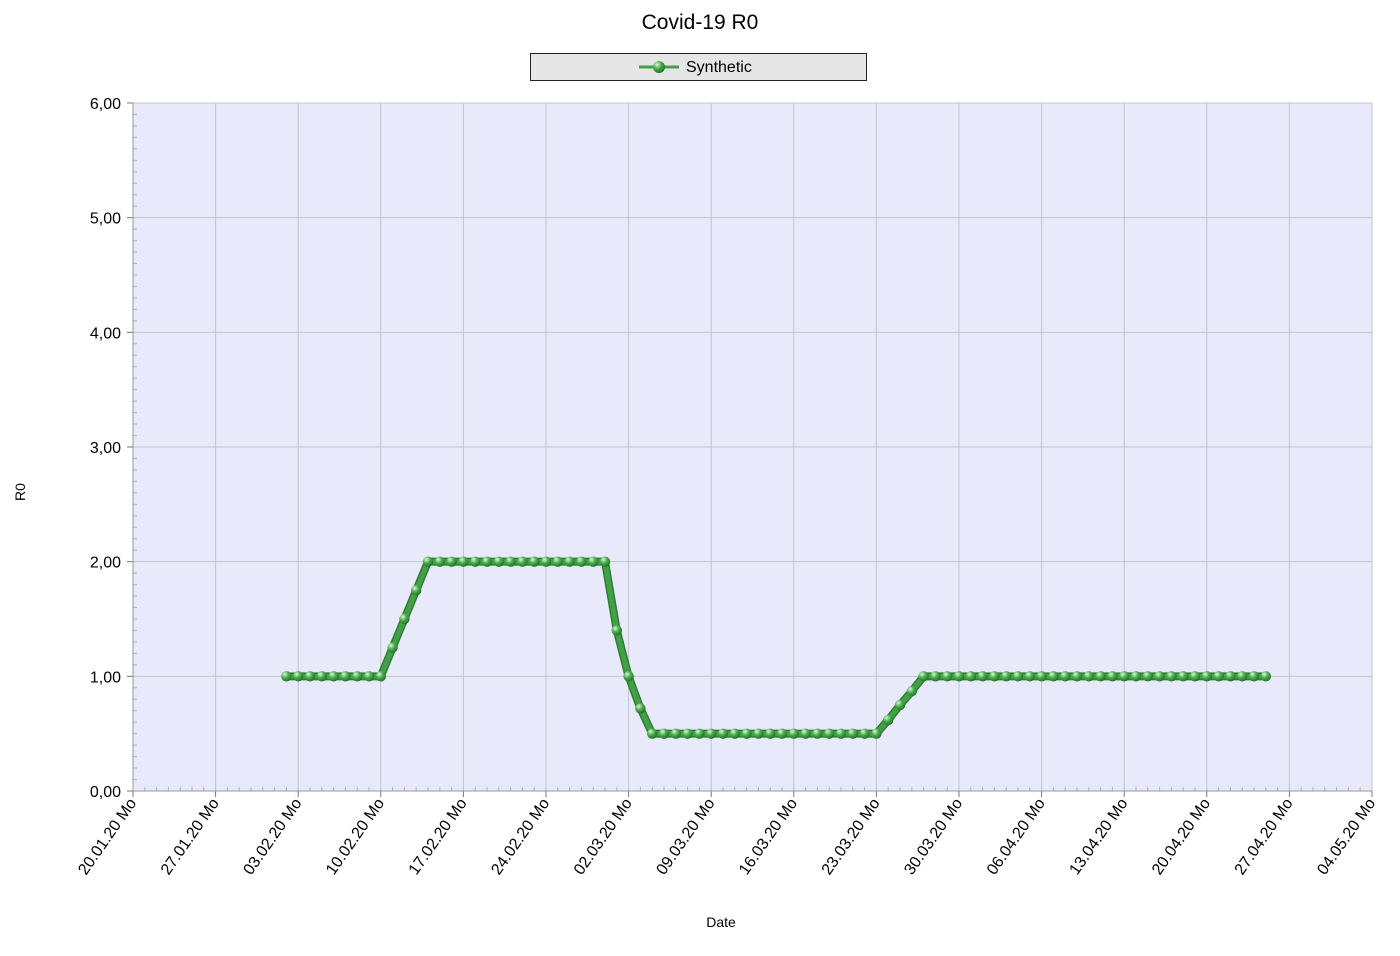 This screenshot has height=956, width=1400. I want to click on x-axis-label: Date, so click(721, 922).